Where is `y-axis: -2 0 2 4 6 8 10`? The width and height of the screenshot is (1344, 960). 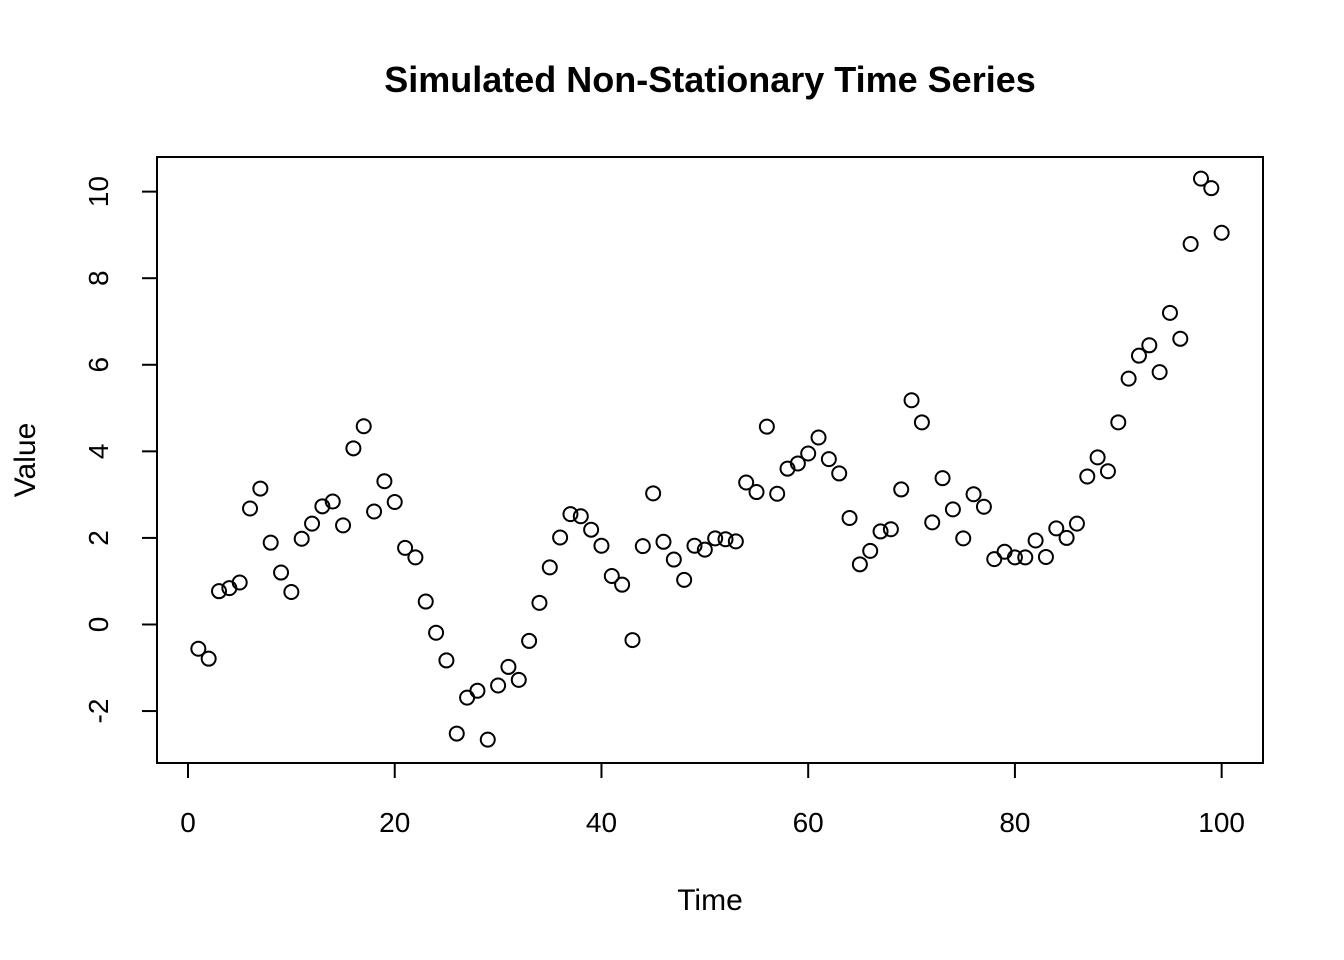 y-axis: -2 0 2 4 6 8 10 is located at coordinates (120, 450).